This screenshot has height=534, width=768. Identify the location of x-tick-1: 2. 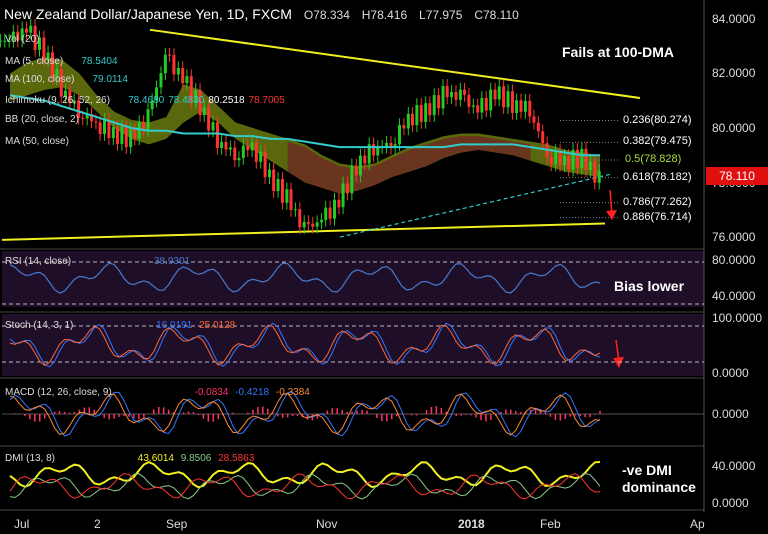
(97, 524).